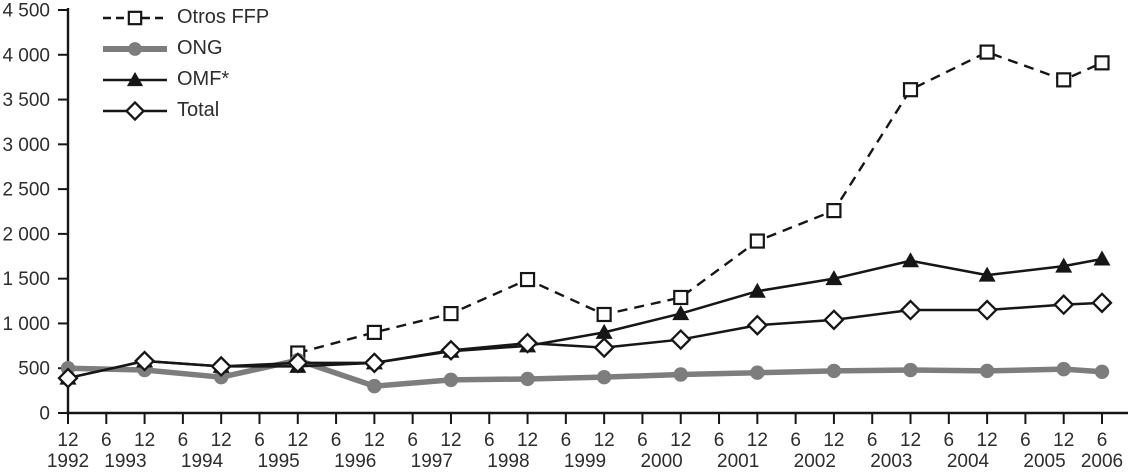 This screenshot has width=1133, height=473. I want to click on svg-text: 1994, so click(202, 461).